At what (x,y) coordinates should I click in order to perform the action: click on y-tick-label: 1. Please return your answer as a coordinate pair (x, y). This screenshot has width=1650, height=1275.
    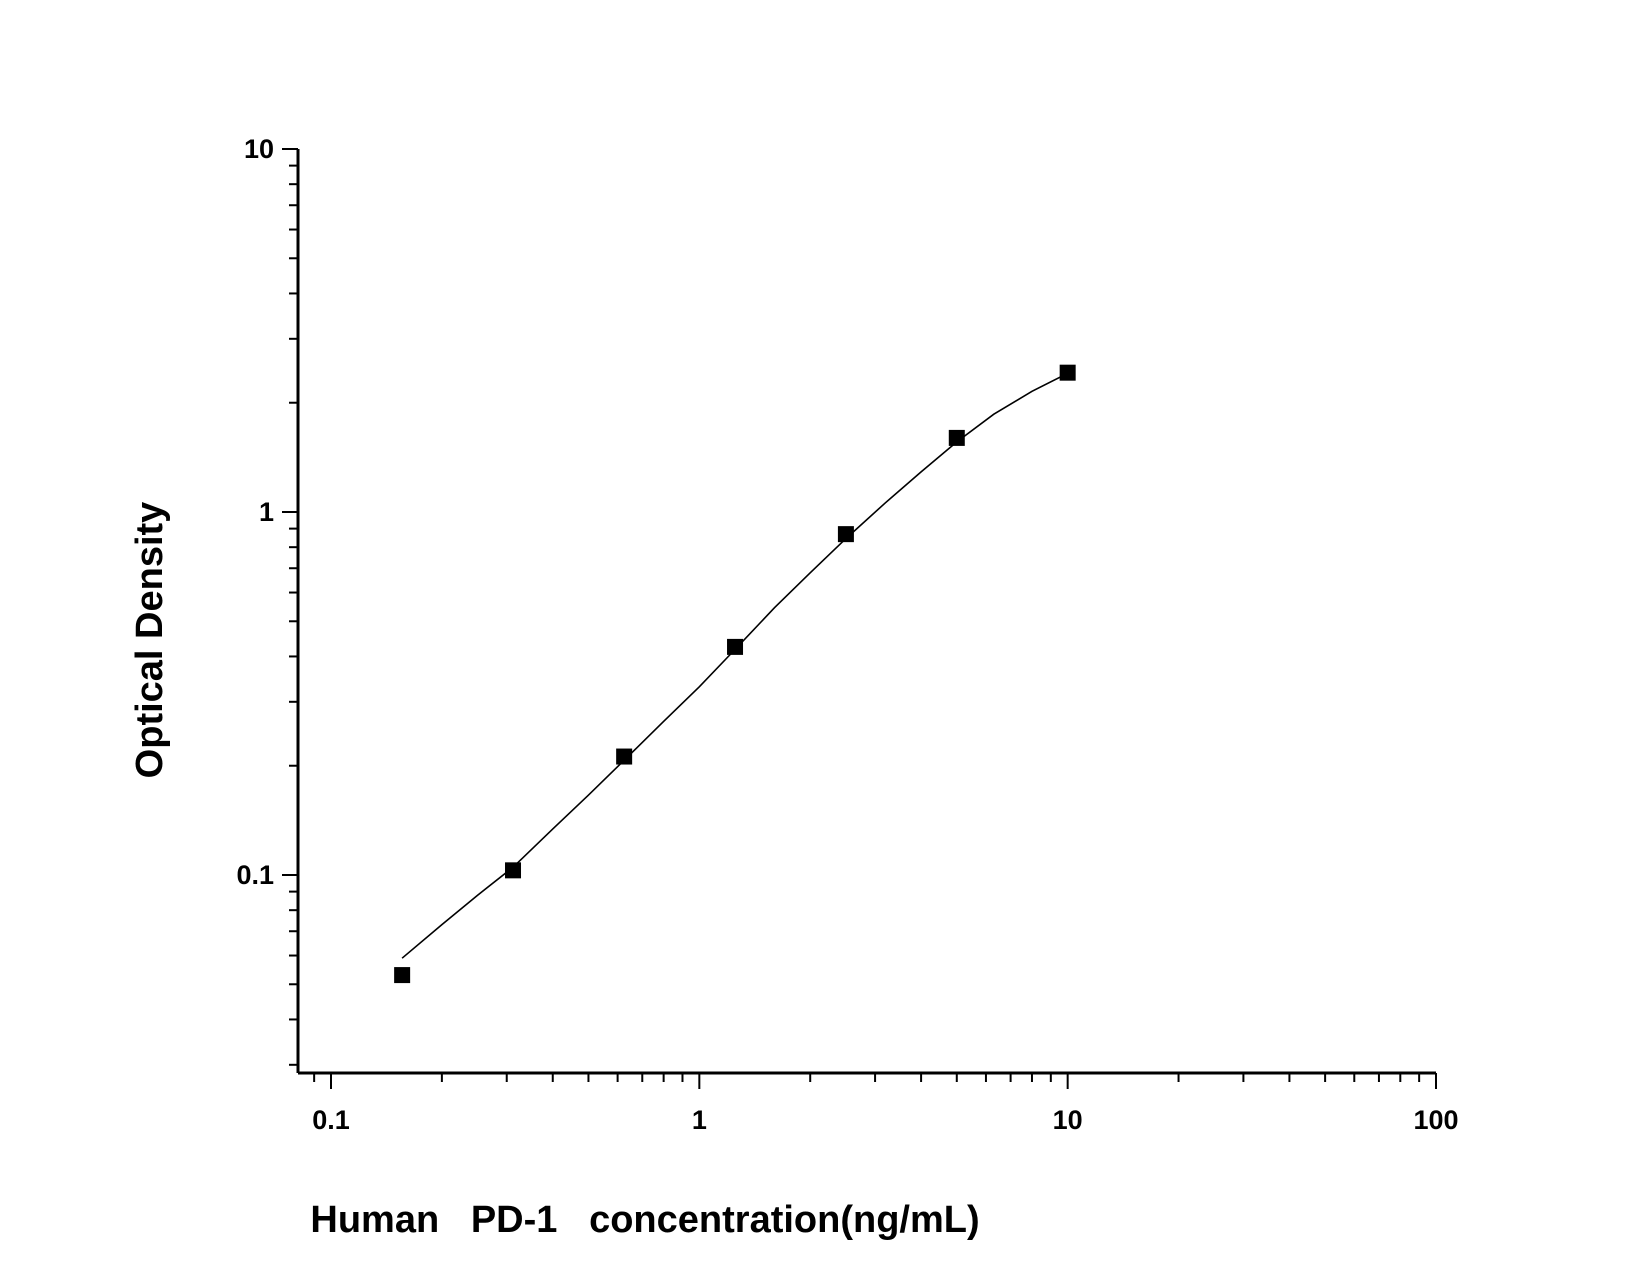
    Looking at the image, I should click on (266, 512).